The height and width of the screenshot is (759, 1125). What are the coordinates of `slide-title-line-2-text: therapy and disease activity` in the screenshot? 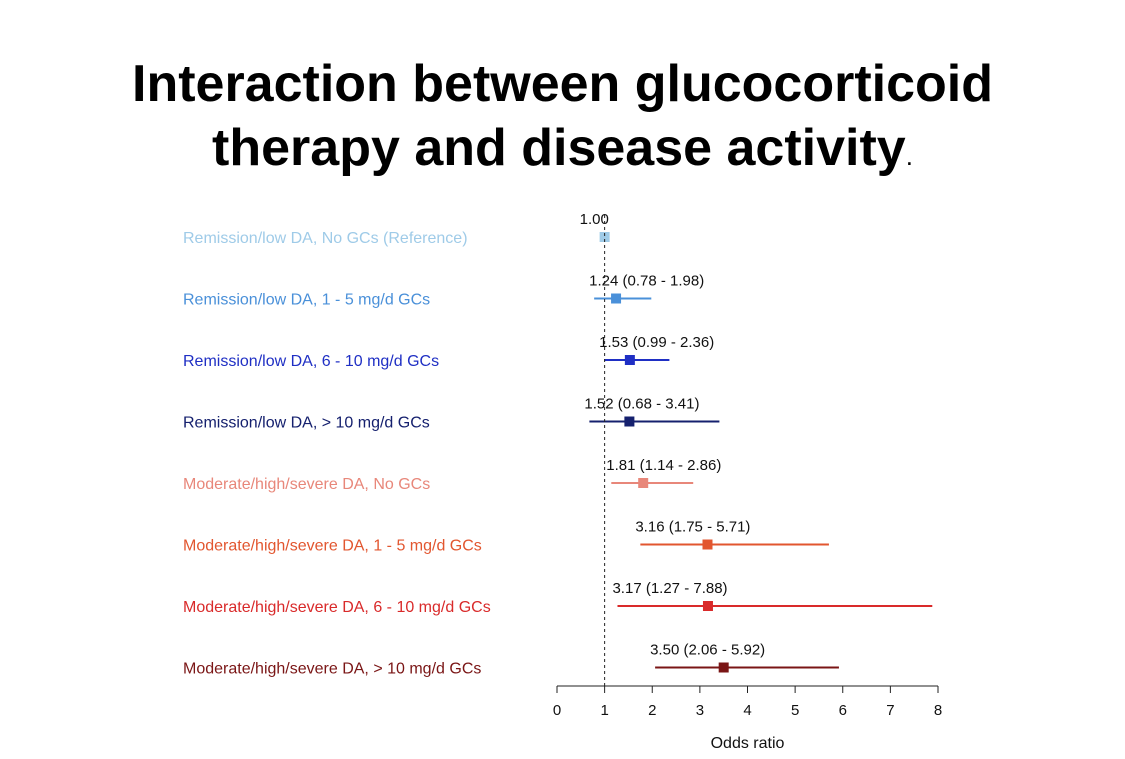 It's located at (559, 148).